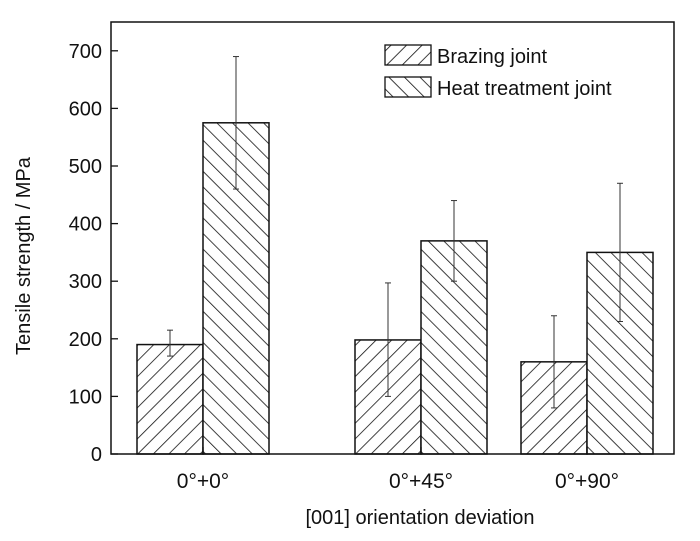 The image size is (700, 541). Describe the element at coordinates (203, 481) in the screenshot. I see `x-tick-label-0: 0°+0°` at that location.